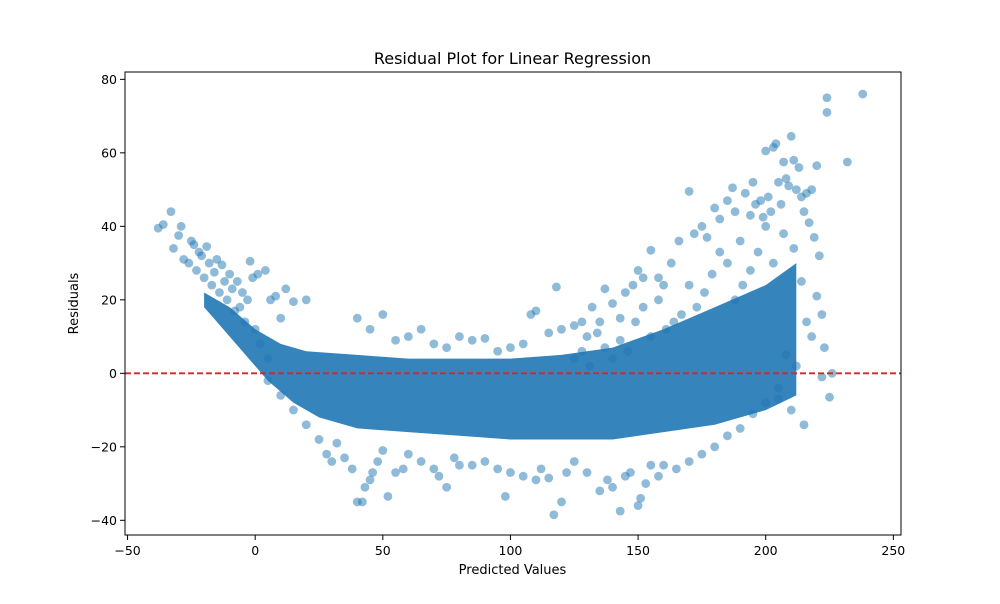 The image size is (1000, 604). Describe the element at coordinates (255, 550) in the screenshot. I see `x-tick-label: 0` at that location.